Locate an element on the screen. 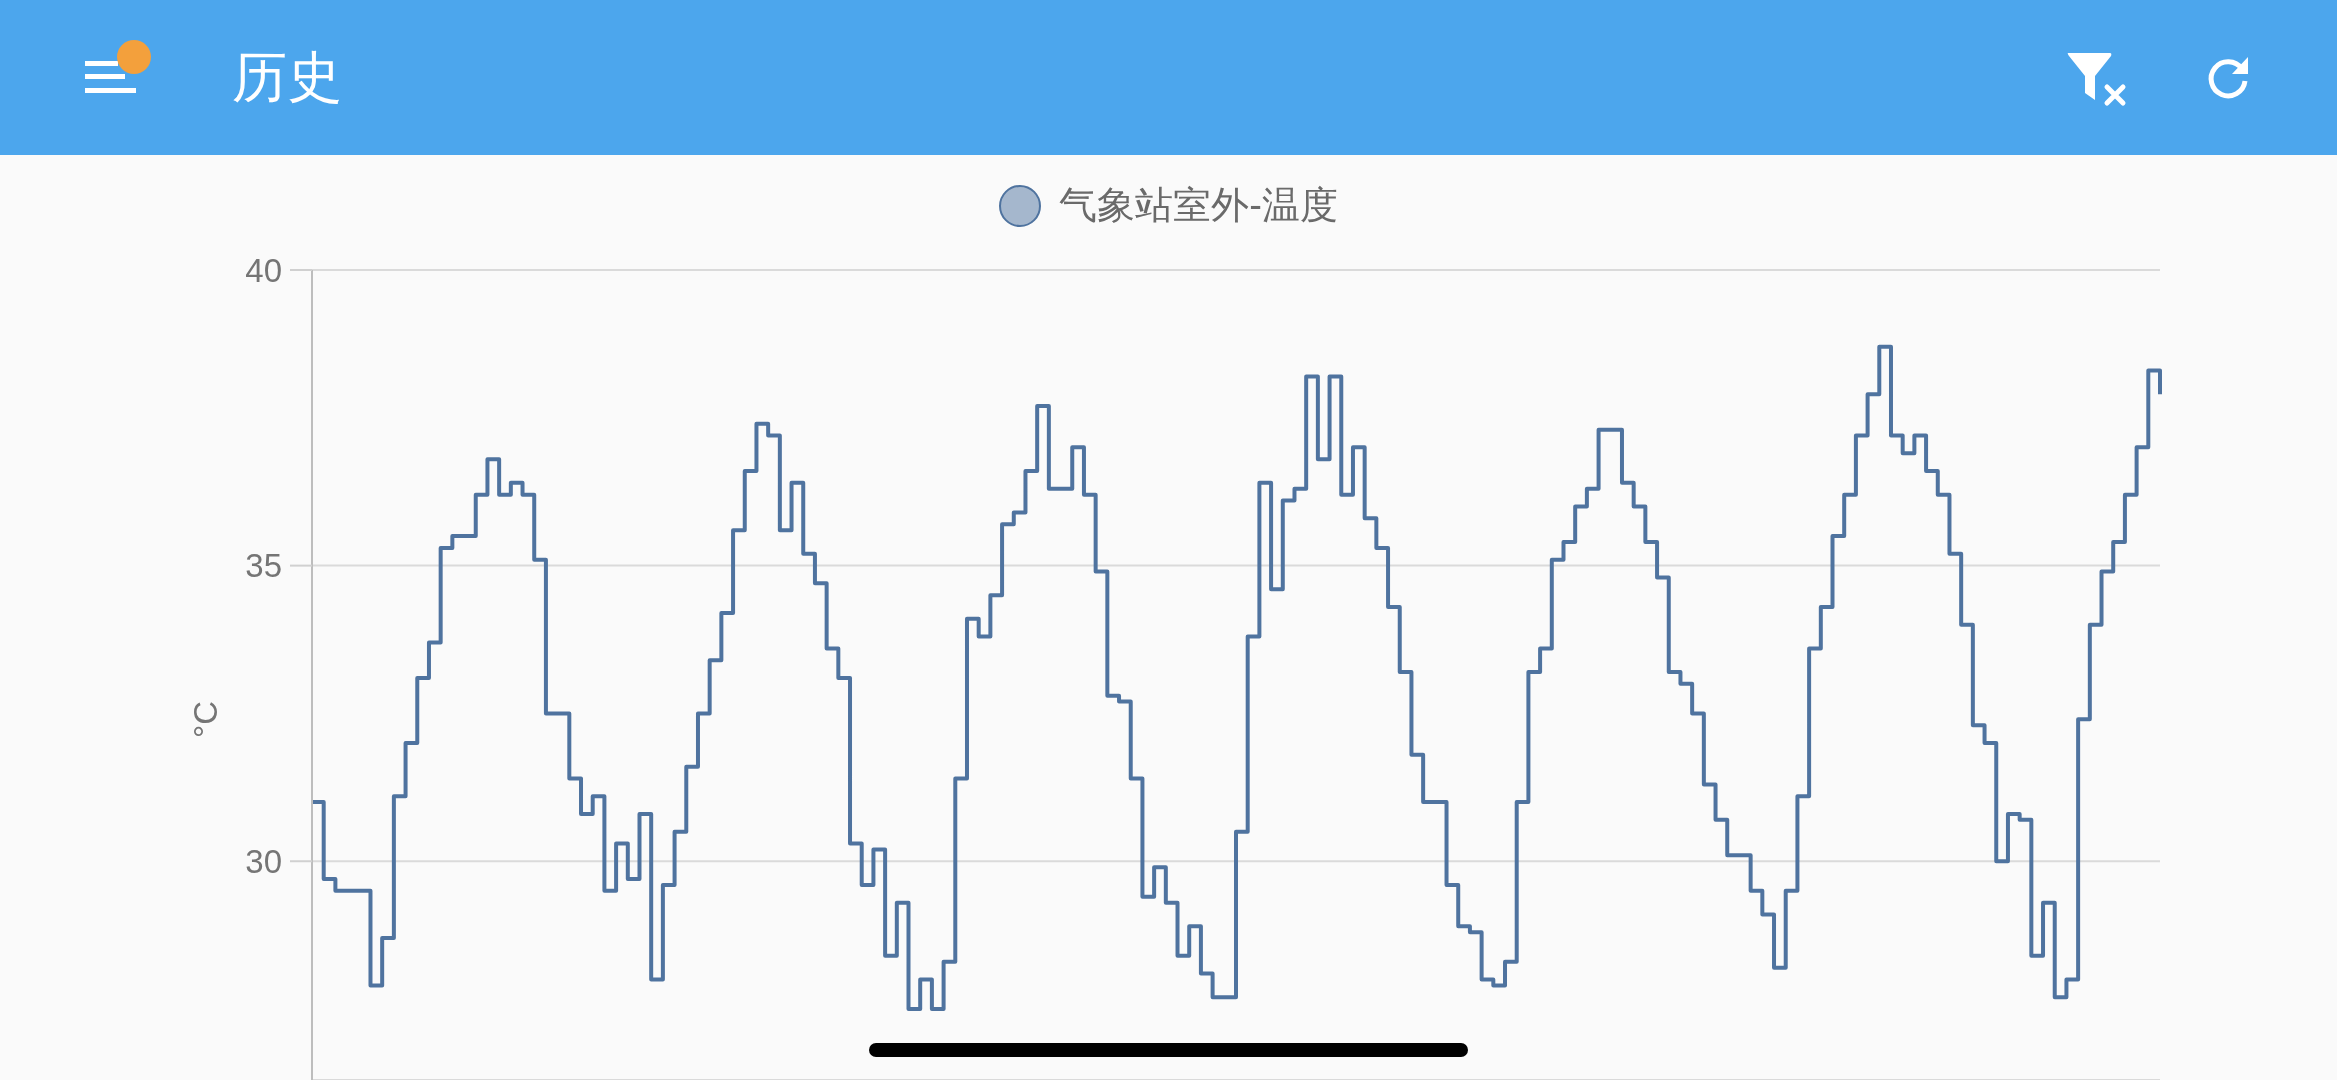 This screenshot has width=2337, height=1080. y-tick-label: 40 is located at coordinates (263, 270).